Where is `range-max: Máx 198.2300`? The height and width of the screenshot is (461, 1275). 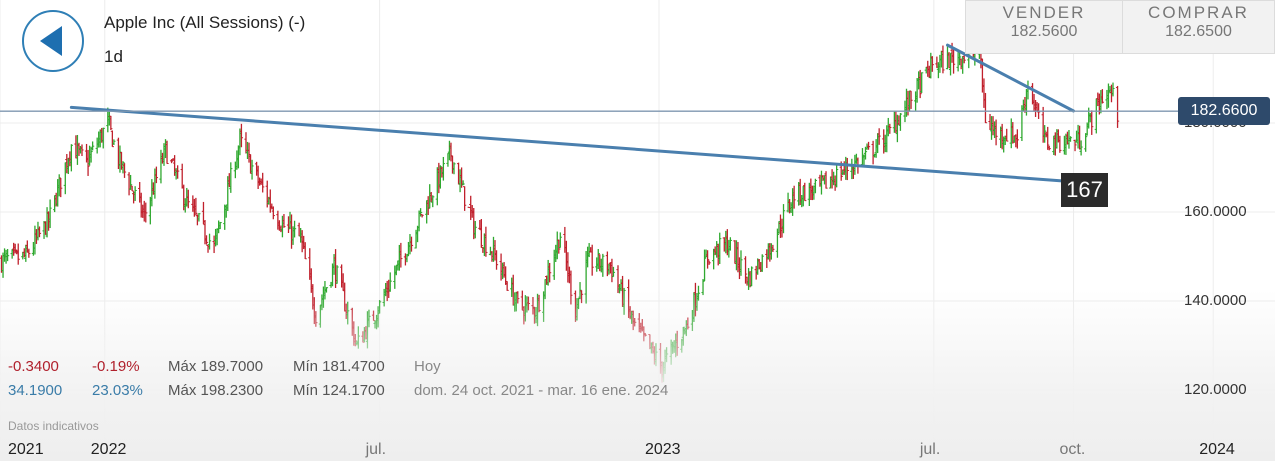
range-max: Máx 198.2300 is located at coordinates (216, 390).